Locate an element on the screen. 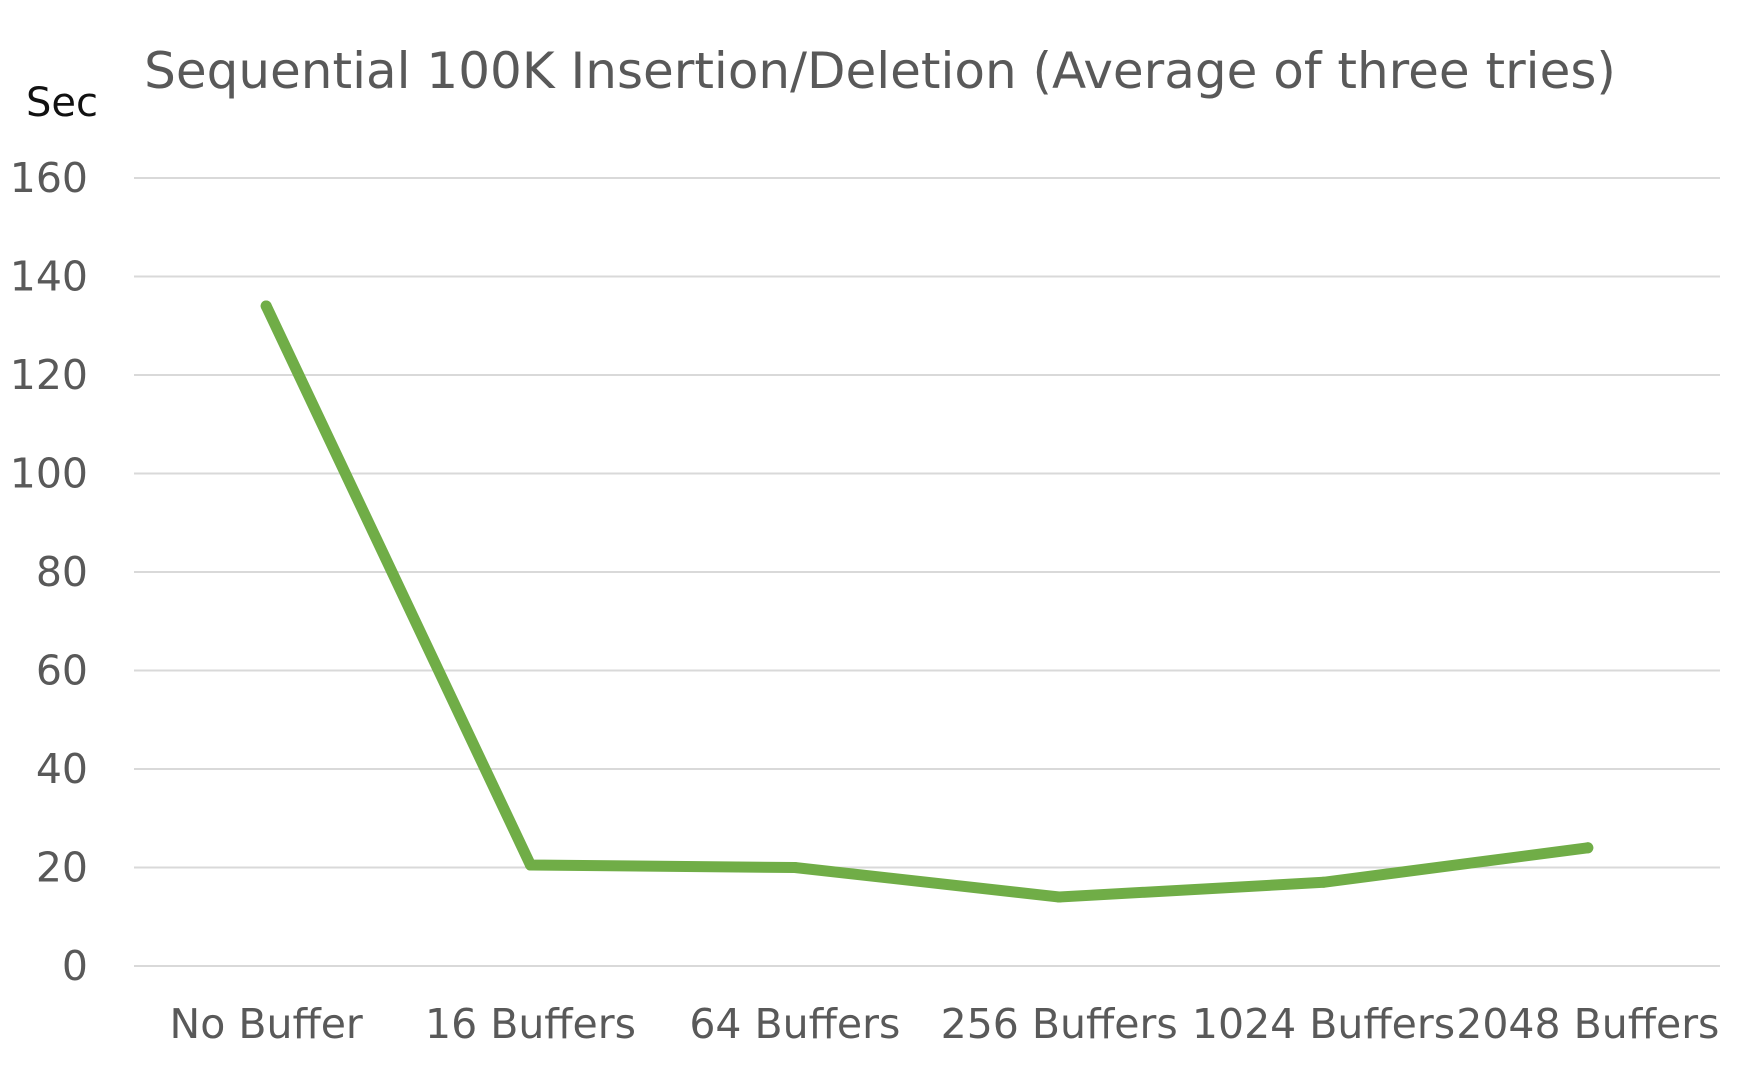 The width and height of the screenshot is (1754, 1076). y-axis-unit-label: Sec is located at coordinates (62, 103).